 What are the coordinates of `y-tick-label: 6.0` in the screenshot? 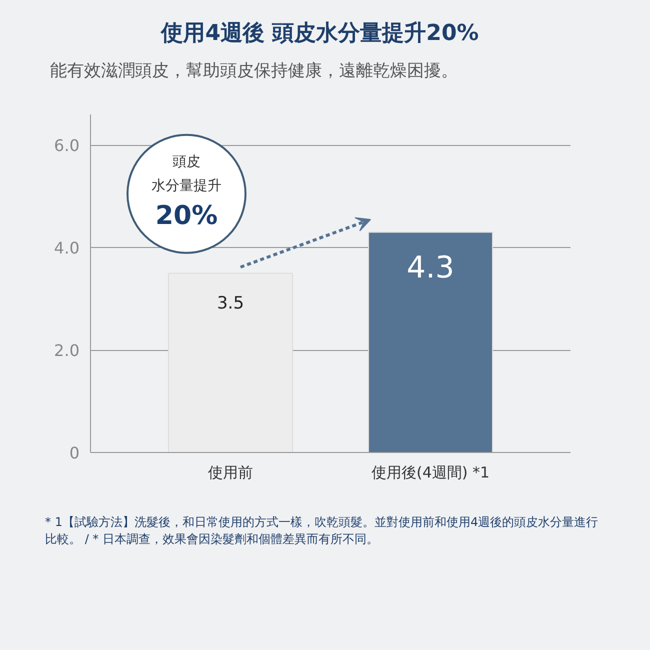 It's located at (67, 145).